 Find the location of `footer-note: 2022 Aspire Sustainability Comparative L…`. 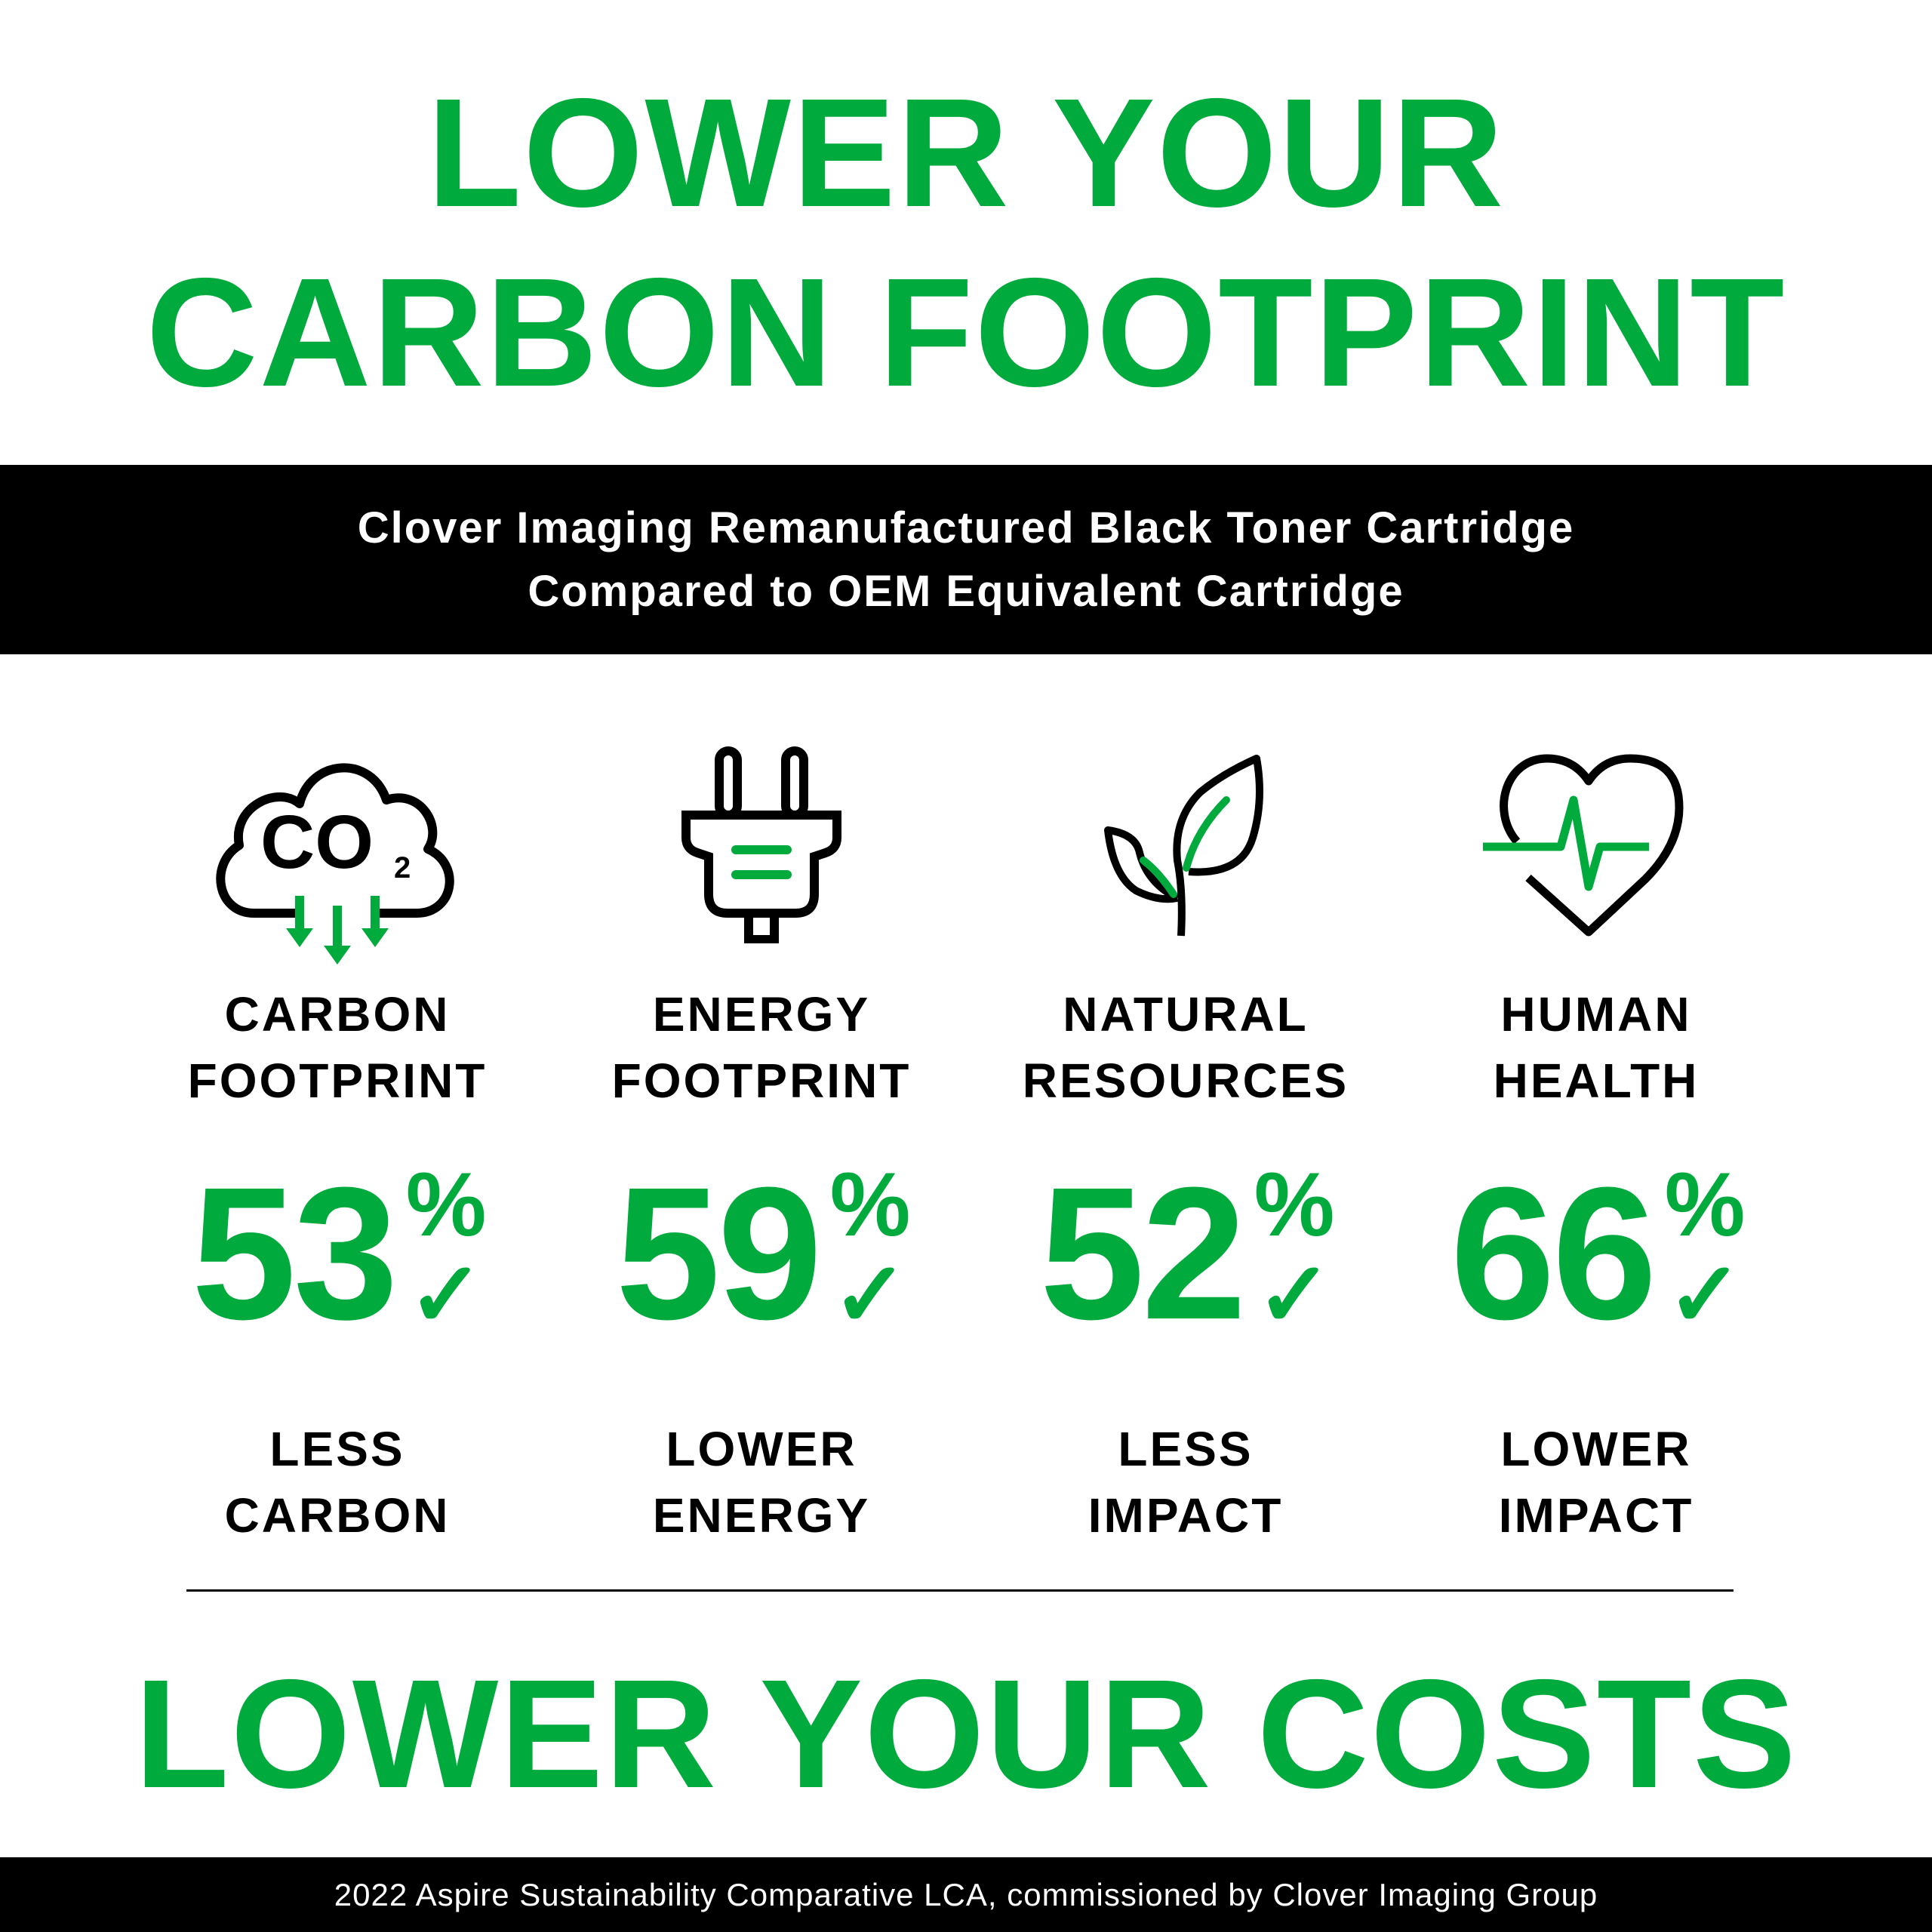

footer-note: 2022 Aspire Sustainability Comparative L… is located at coordinates (966, 1894).